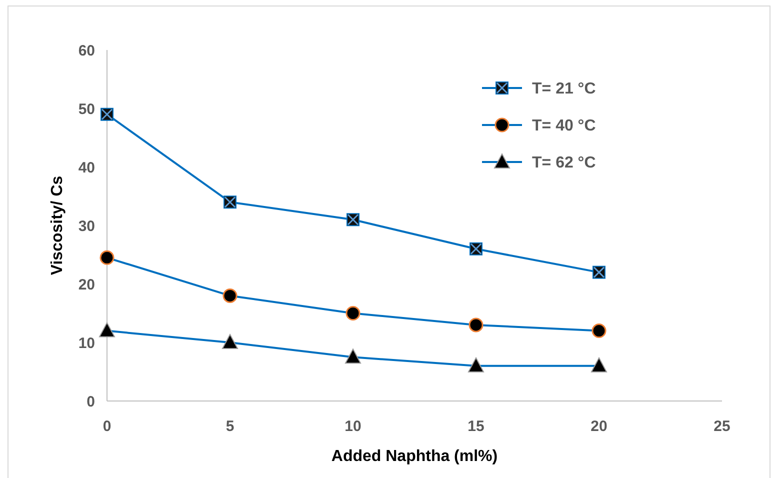  Describe the element at coordinates (86, 226) in the screenshot. I see `y-tick-label: 30` at that location.